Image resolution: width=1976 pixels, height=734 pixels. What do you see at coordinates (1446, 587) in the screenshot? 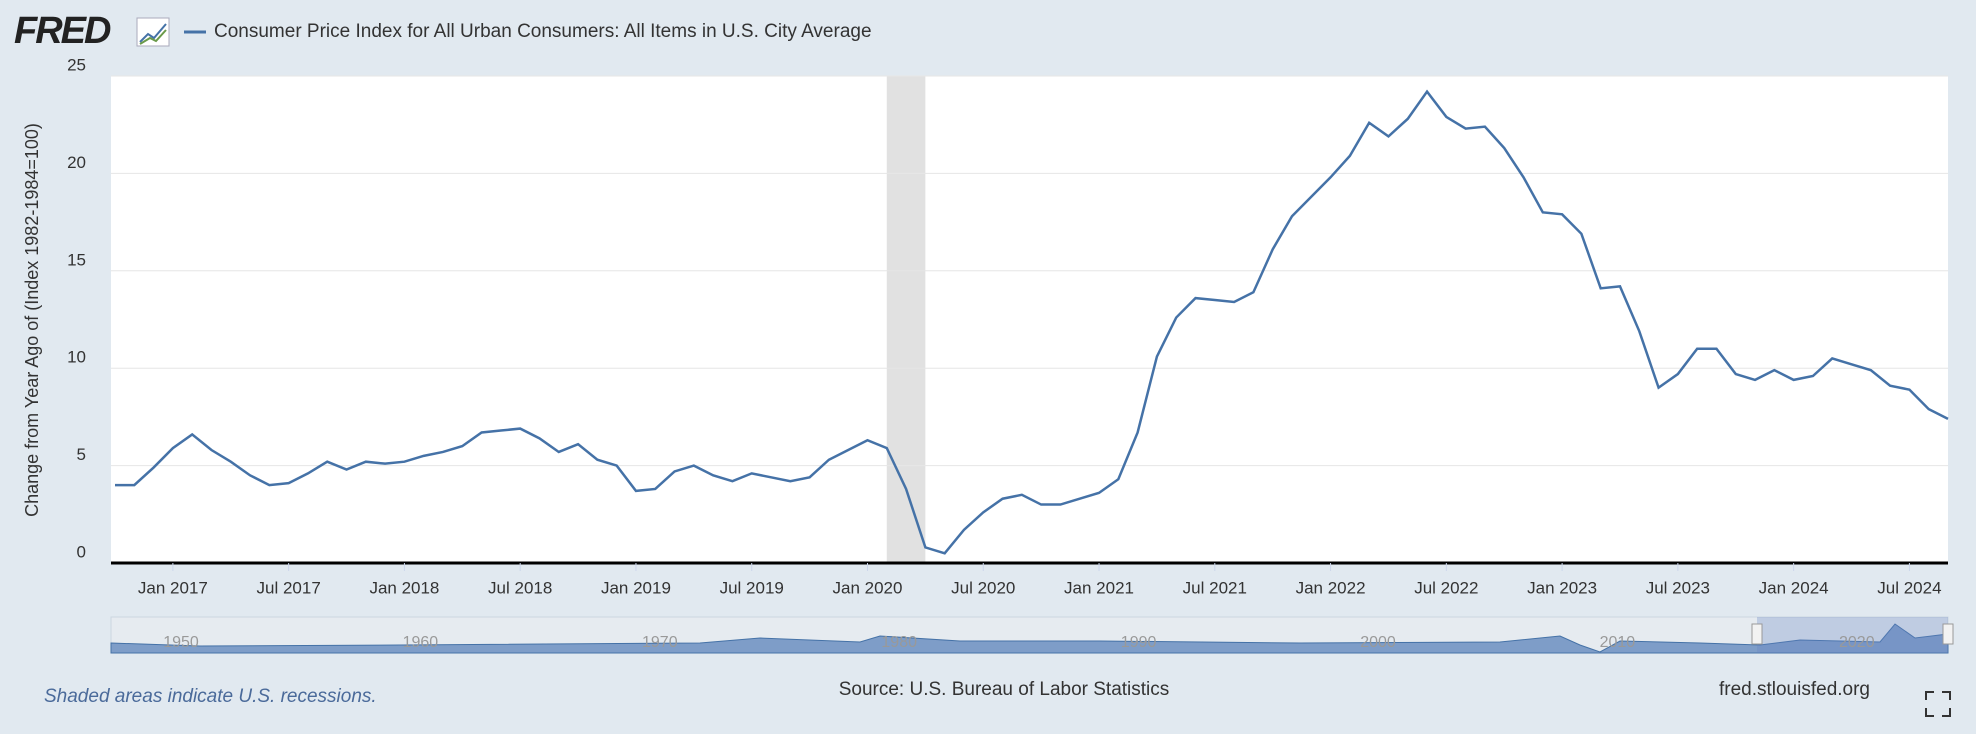
I see `x-tick-label: Jul 2022` at bounding box center [1446, 587].